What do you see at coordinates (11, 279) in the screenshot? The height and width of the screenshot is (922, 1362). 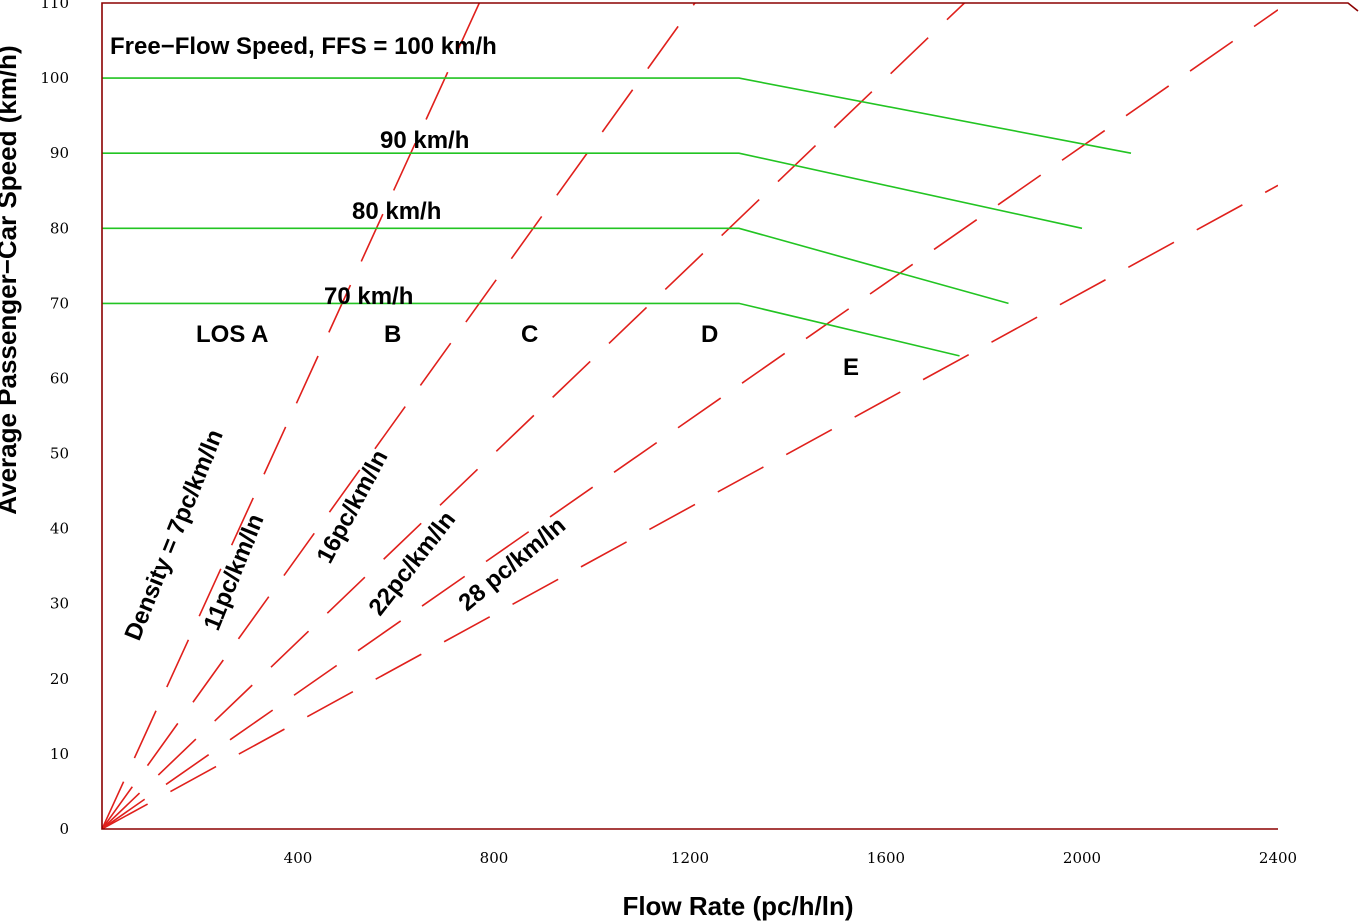 I see `y-axis-title: Average Passenger−Car Speed (km/h)` at bounding box center [11, 279].